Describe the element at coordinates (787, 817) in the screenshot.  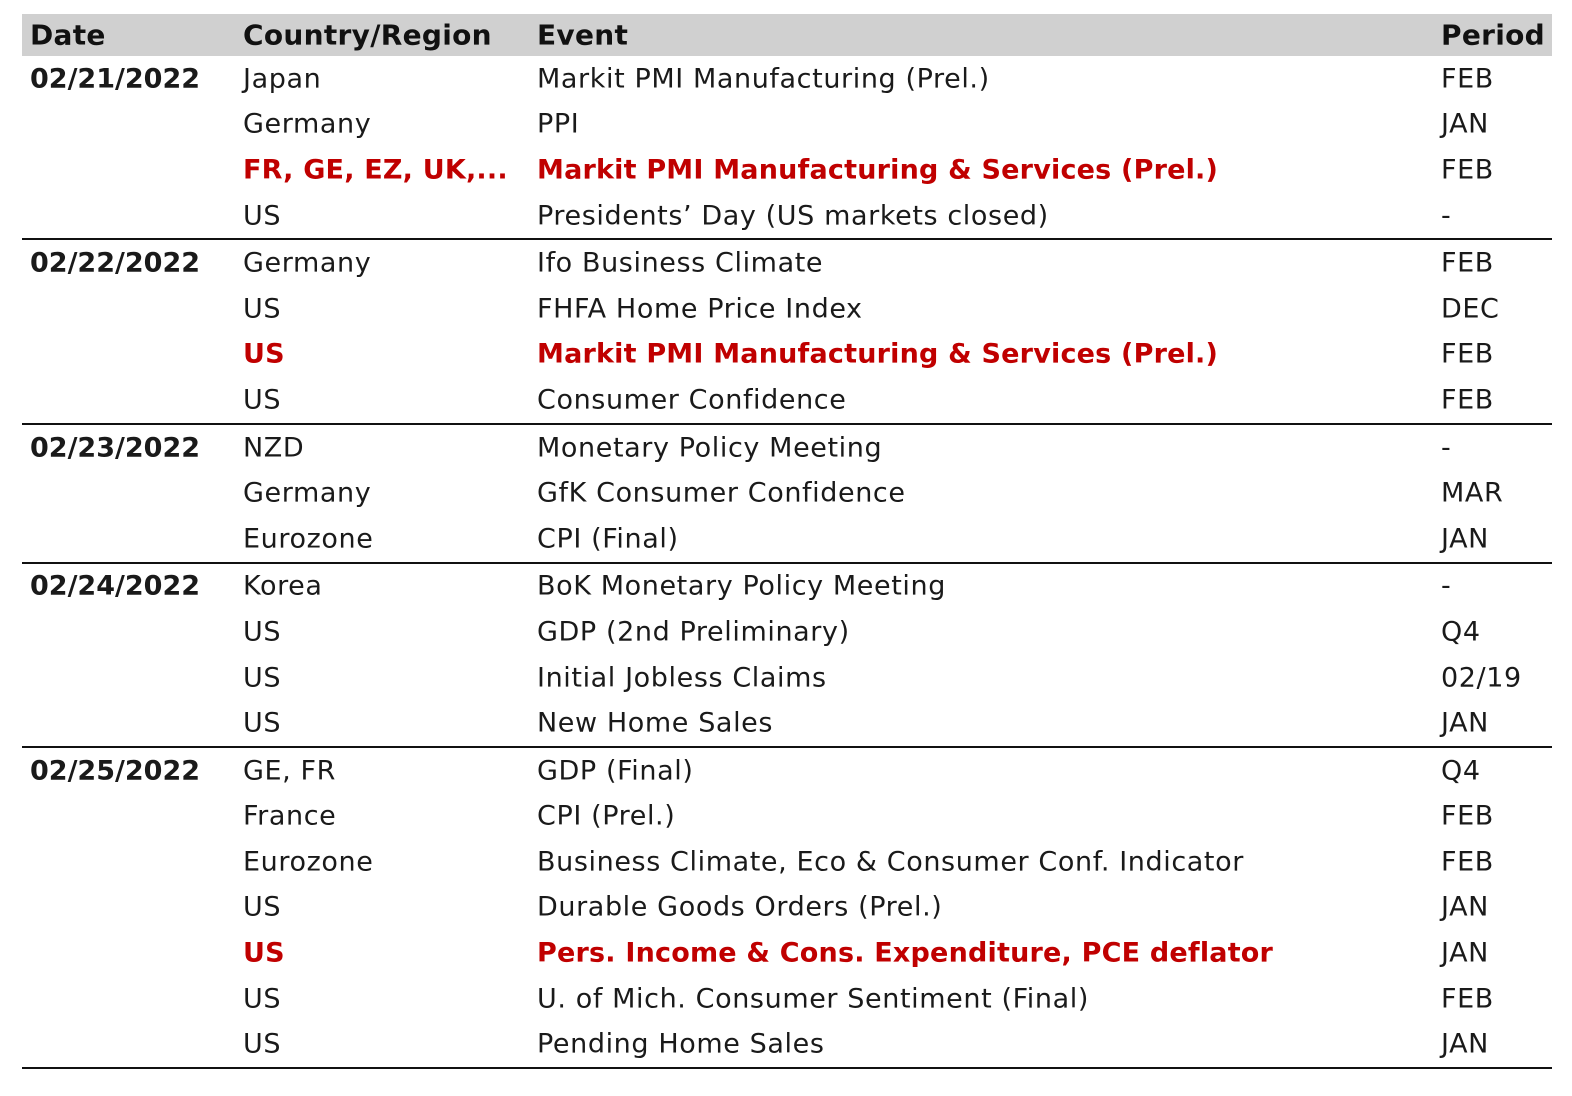
I see `table-row: France CPI (Prel.) FEB` at that location.